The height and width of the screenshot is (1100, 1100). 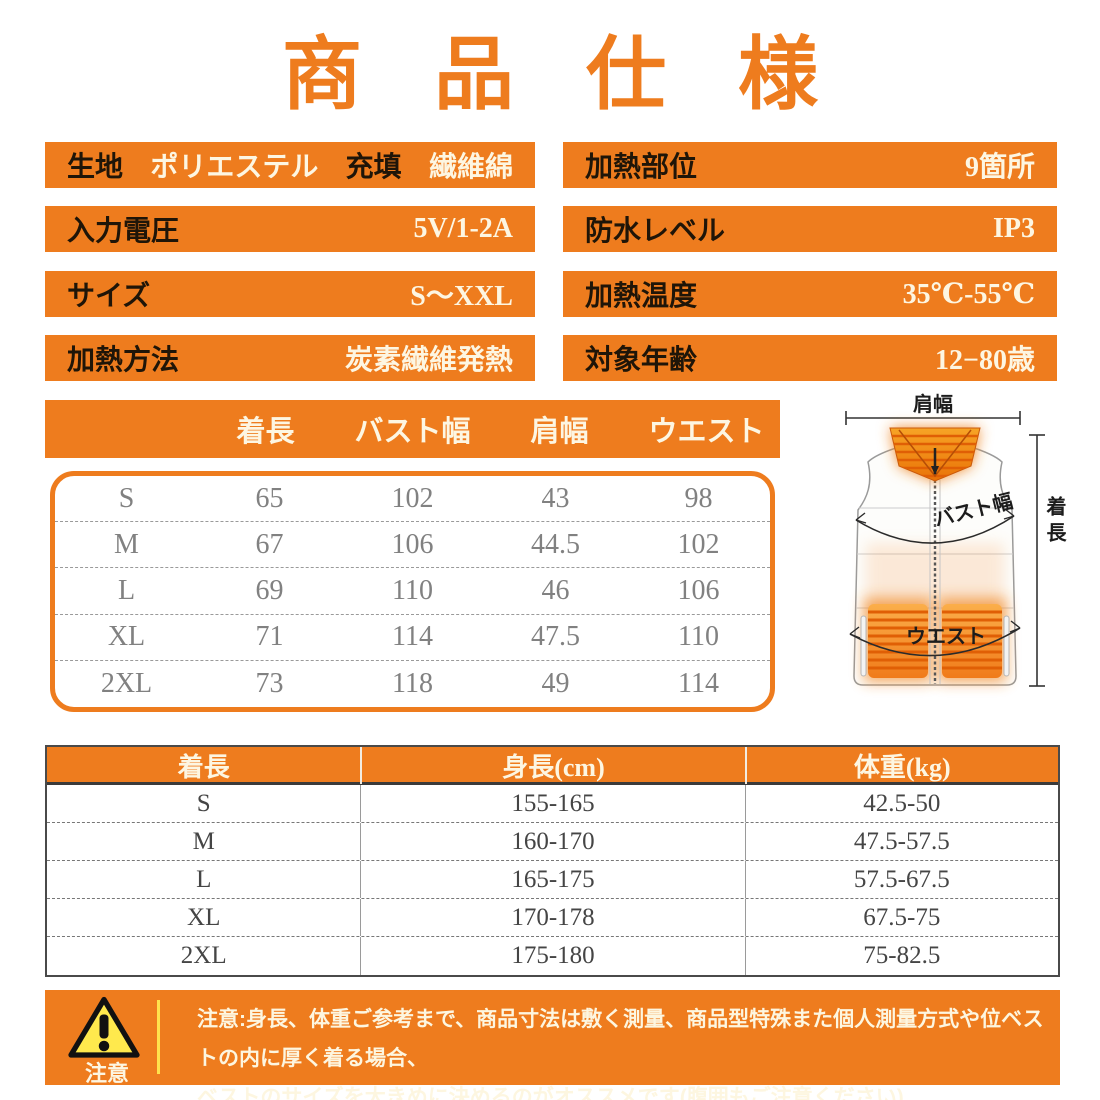 I want to click on table-cell: 118, so click(x=412, y=683).